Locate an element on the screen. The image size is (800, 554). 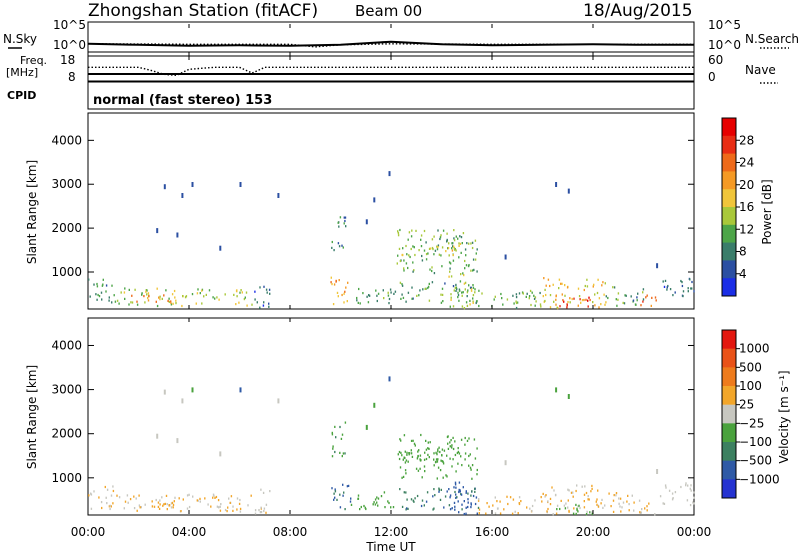
velocity-colorbar-tick-label: −1000 is located at coordinates (759, 479).